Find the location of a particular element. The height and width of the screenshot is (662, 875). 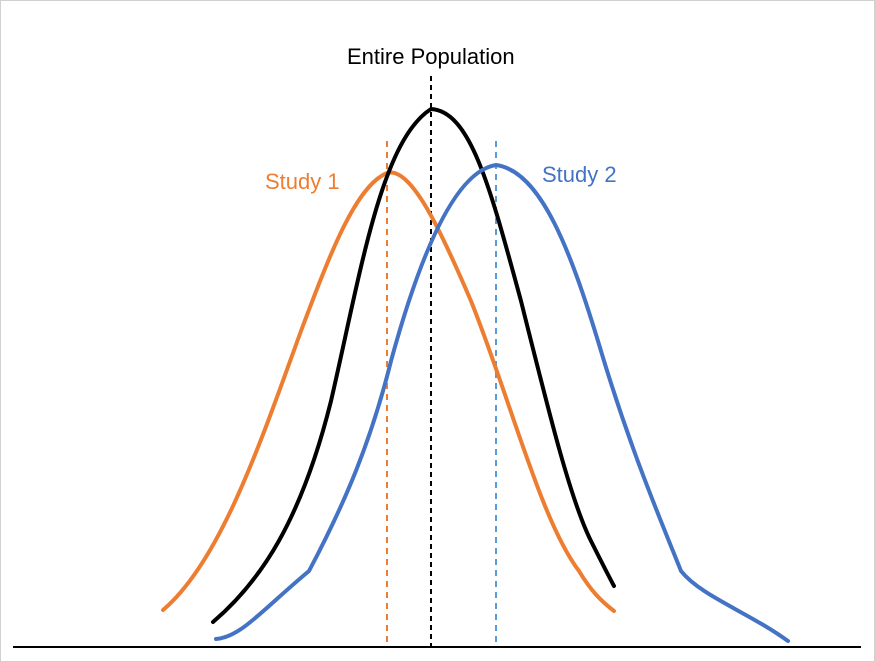

population-label: Entire Population is located at coordinates (431, 56).